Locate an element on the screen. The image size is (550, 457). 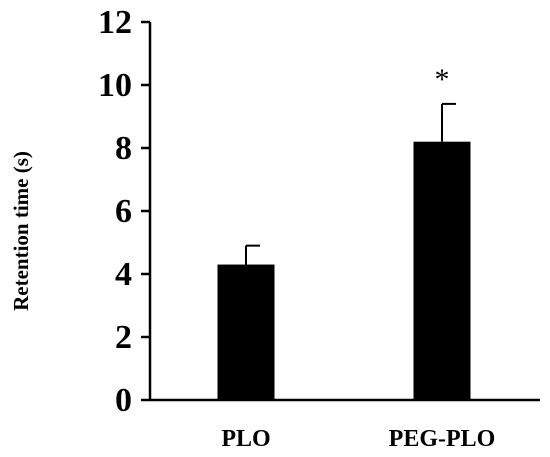
y-axis-ticks: 0 2 4 6 8 10 12 is located at coordinates (124, 211).